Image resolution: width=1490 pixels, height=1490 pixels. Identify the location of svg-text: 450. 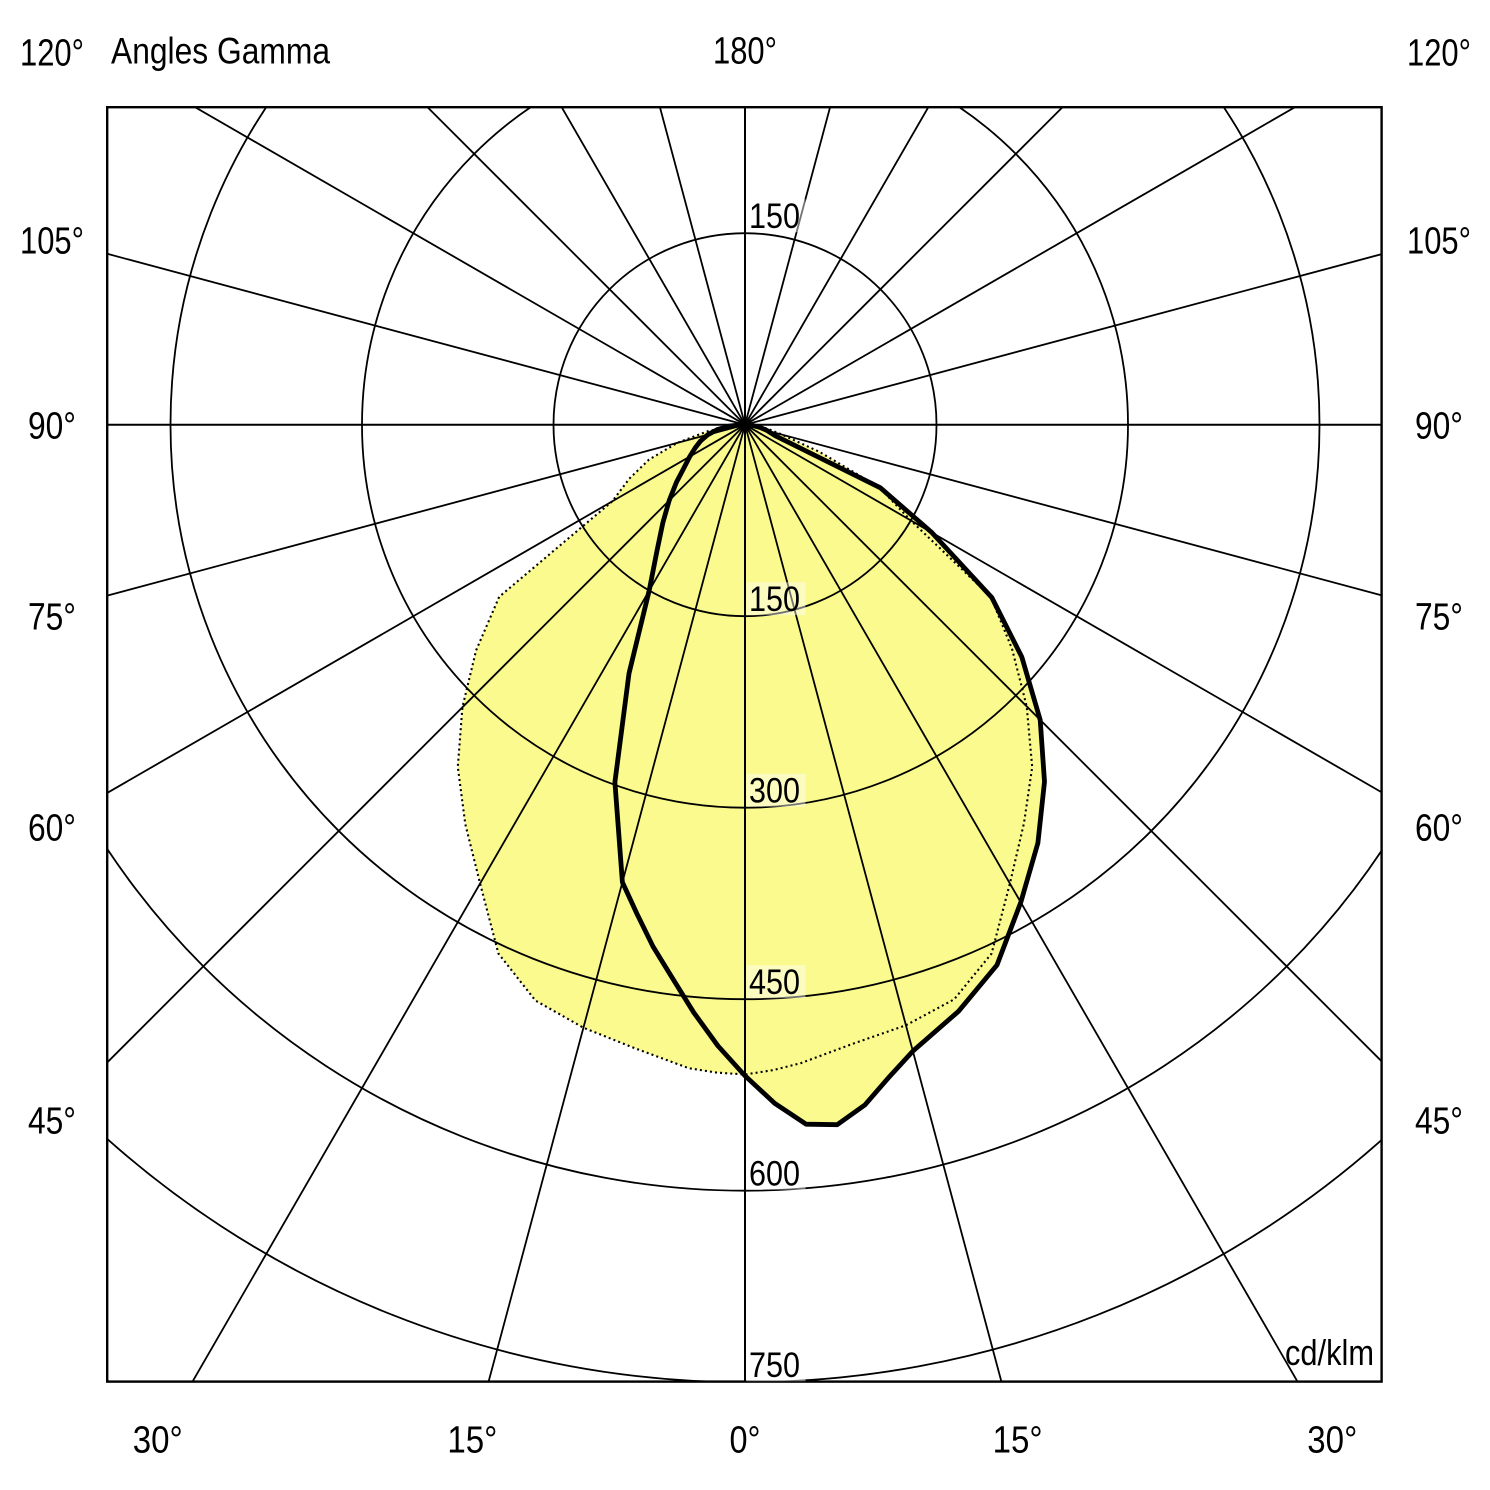
(774, 982).